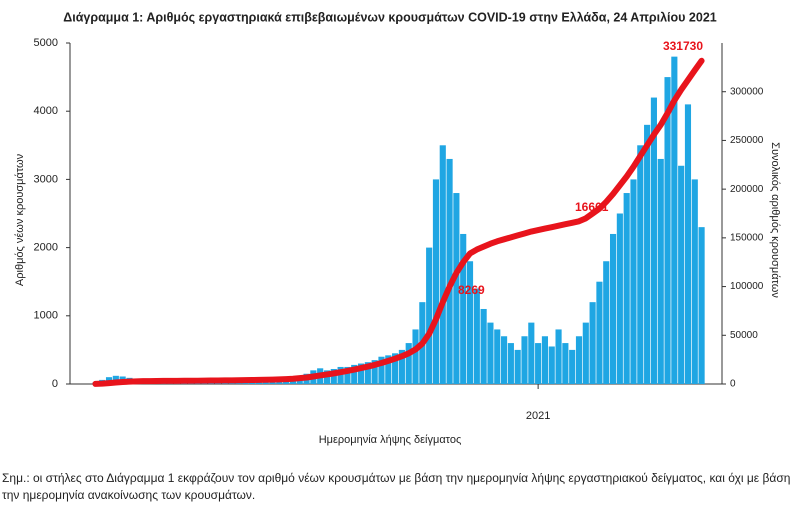 The height and width of the screenshot is (507, 800). What do you see at coordinates (55, 384) in the screenshot?
I see `y-tick-label: 0` at bounding box center [55, 384].